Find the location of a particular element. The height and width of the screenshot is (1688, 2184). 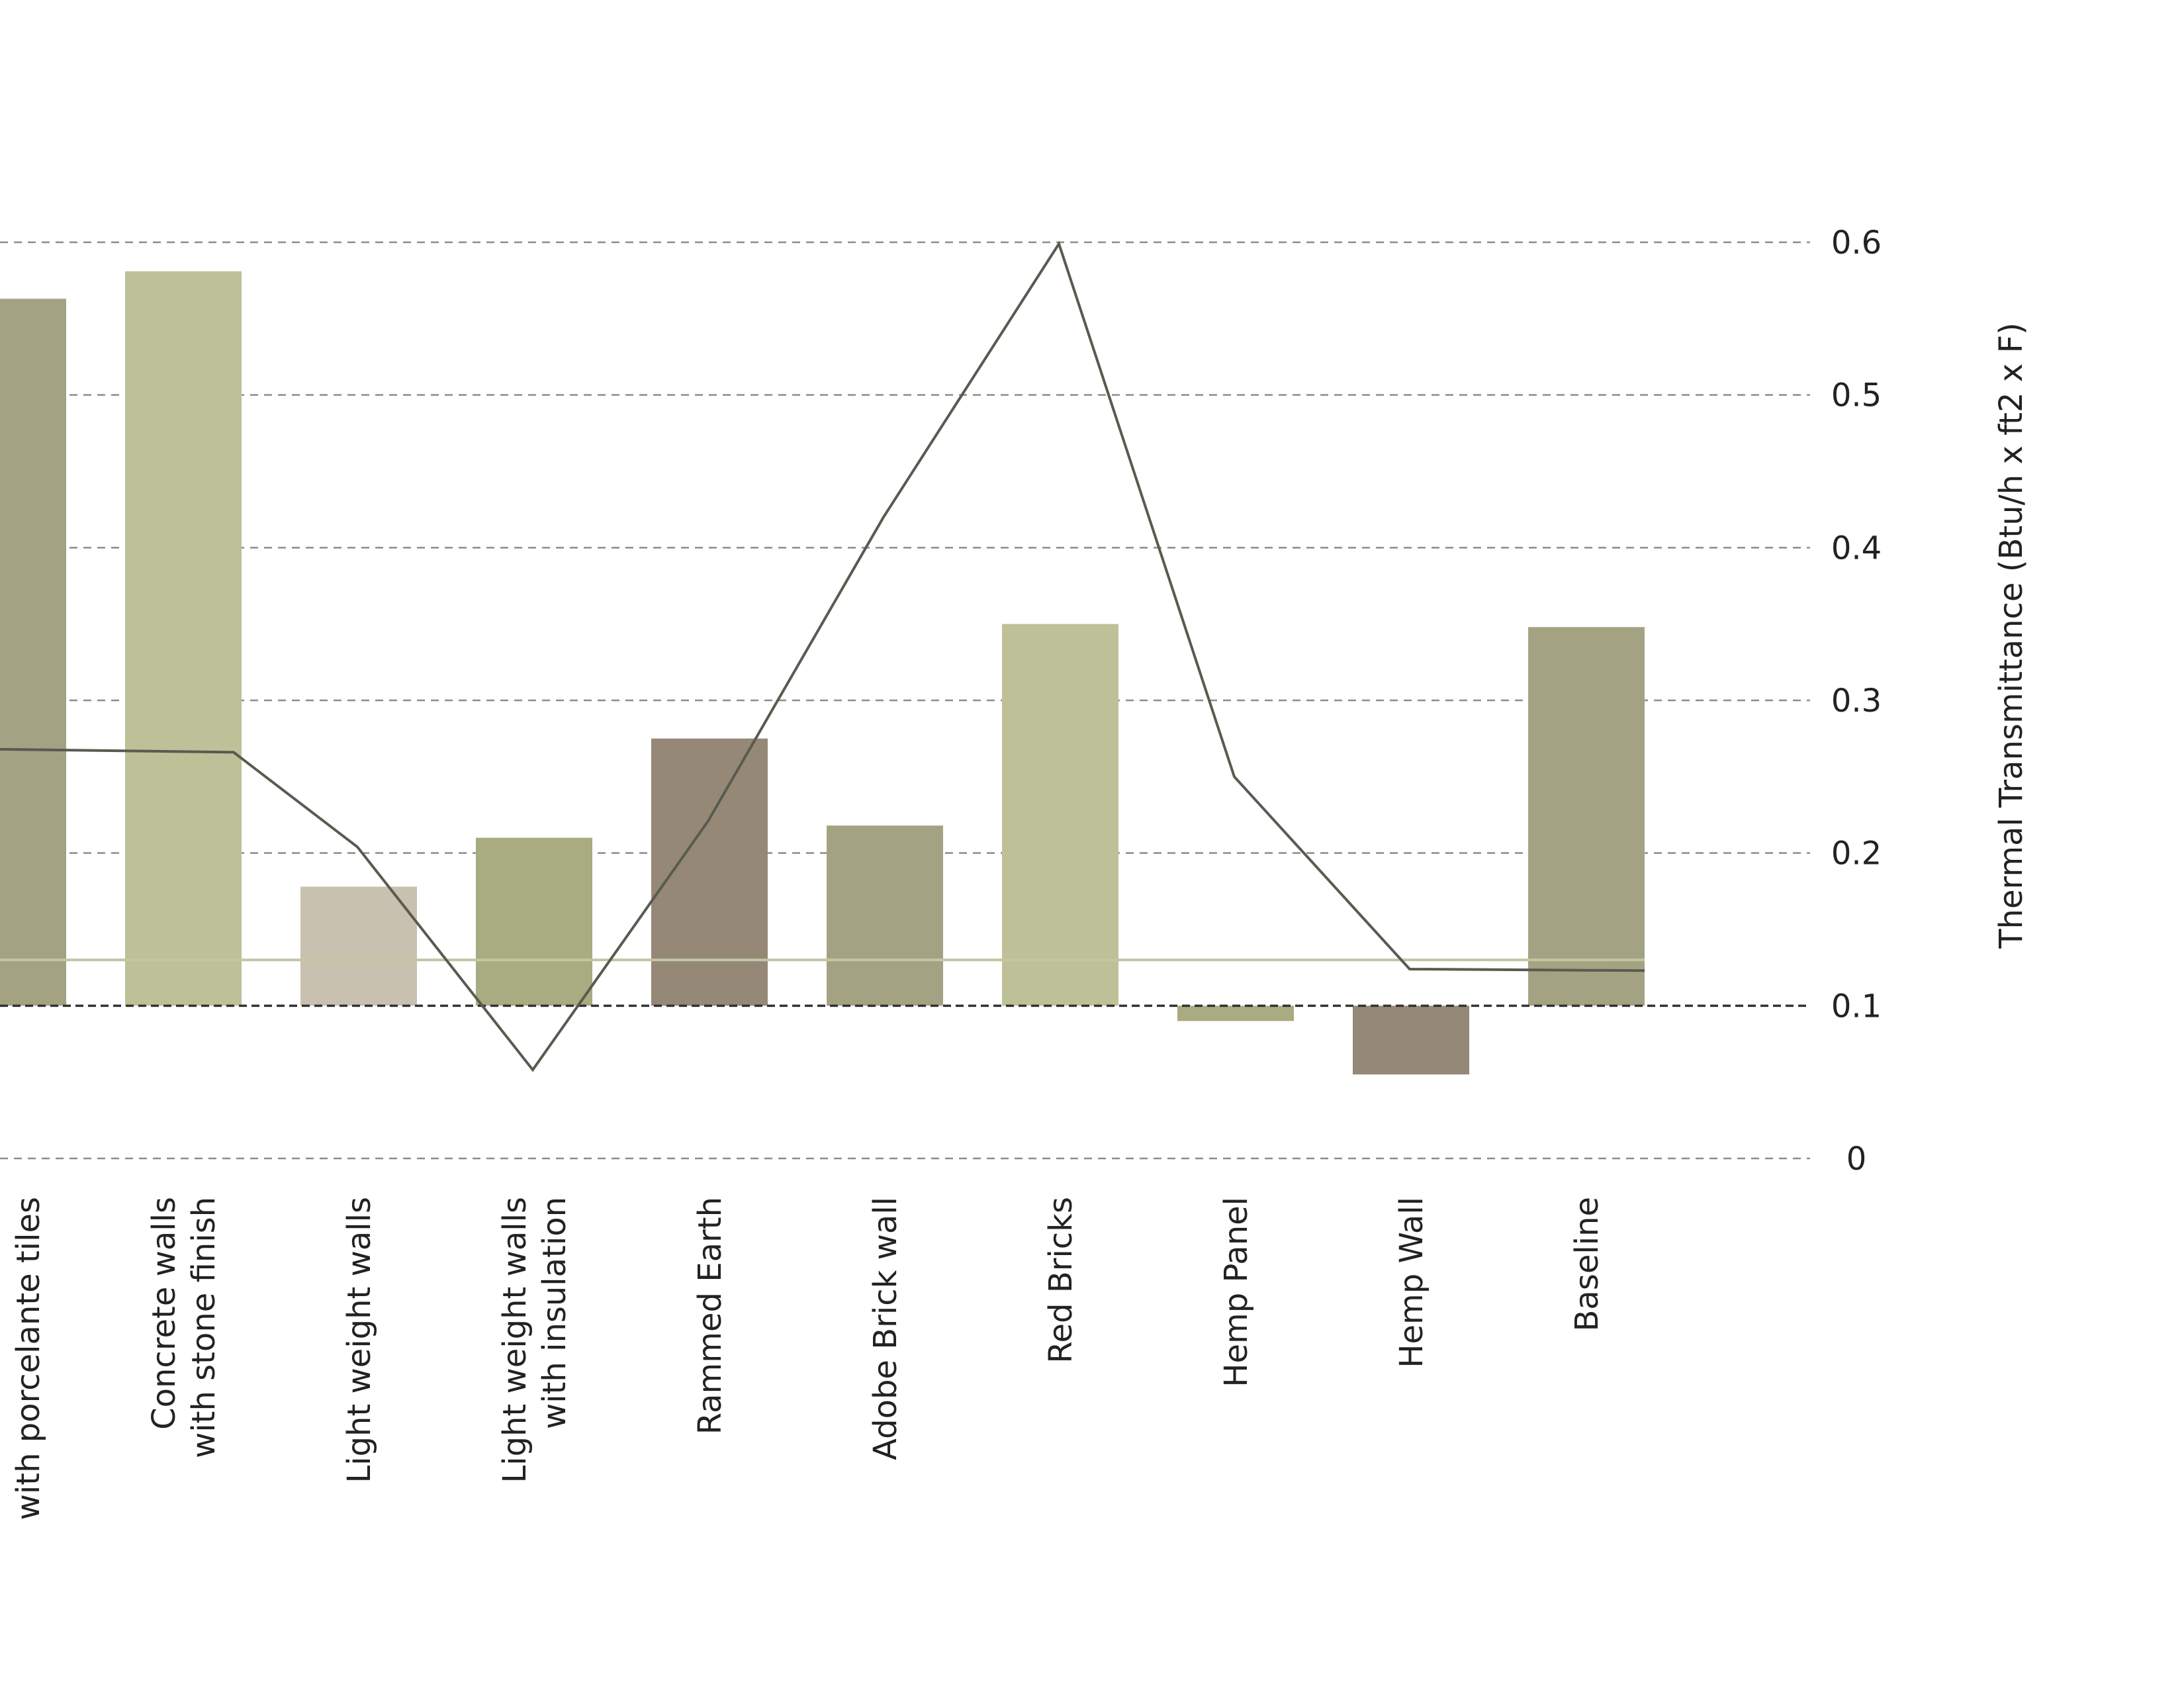

y-axis-title: Thermal Transmittance (Btu/h x ft2 x F) is located at coordinates (2011, 635).